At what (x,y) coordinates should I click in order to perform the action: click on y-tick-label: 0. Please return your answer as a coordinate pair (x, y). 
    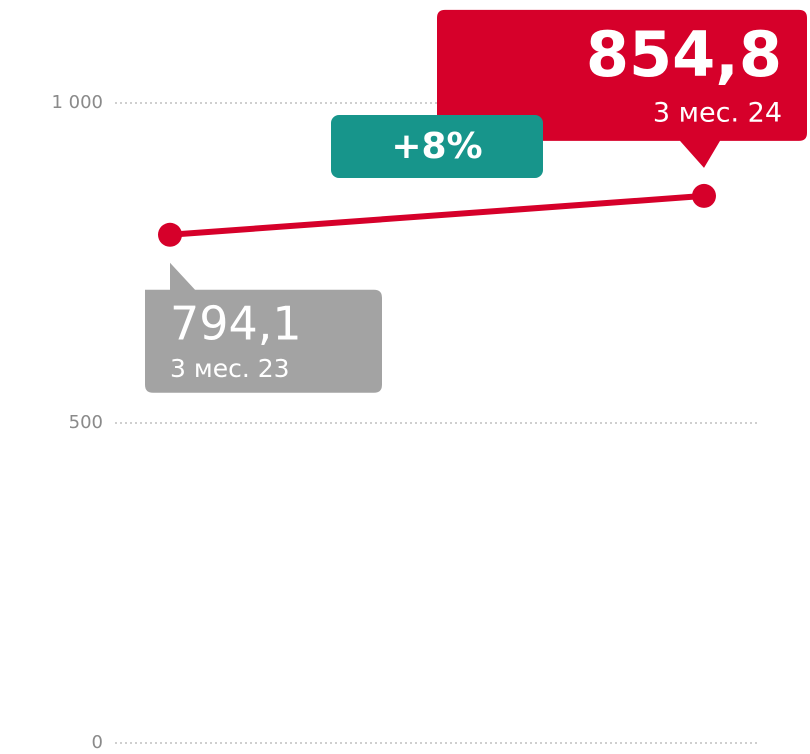
    Looking at the image, I should click on (97, 742).